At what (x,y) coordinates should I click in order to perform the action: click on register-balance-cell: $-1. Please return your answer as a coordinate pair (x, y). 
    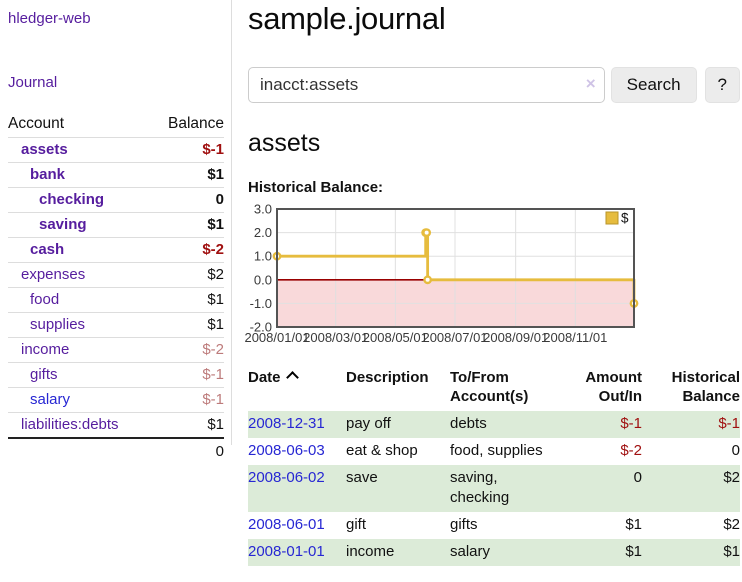
    Looking at the image, I should click on (691, 424).